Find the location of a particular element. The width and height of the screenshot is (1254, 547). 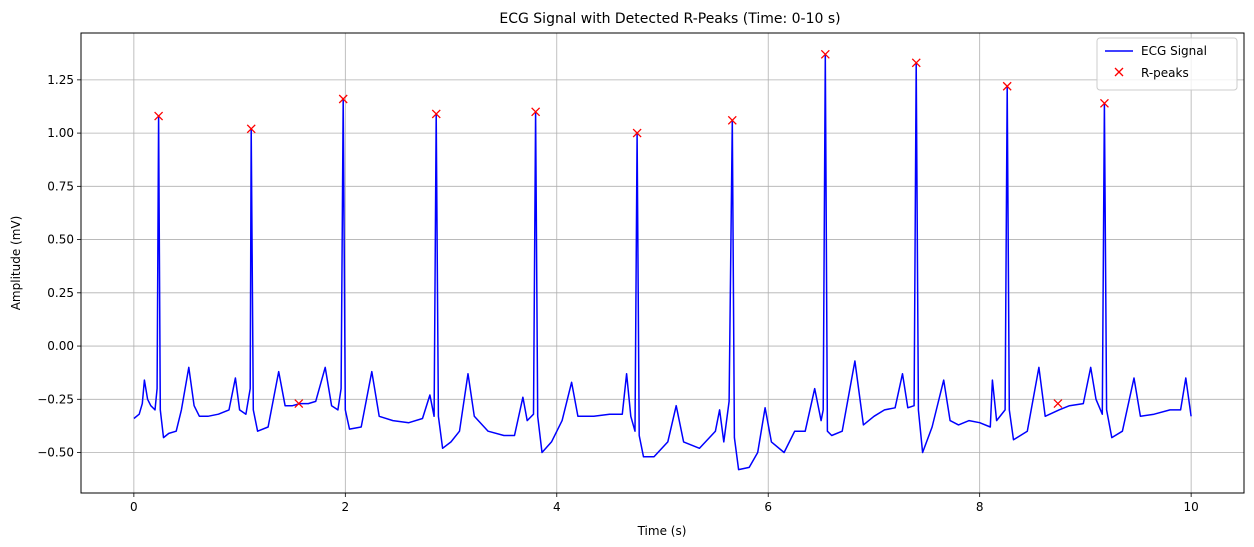

legend-label-ecg: ECG Signal is located at coordinates (1174, 51).